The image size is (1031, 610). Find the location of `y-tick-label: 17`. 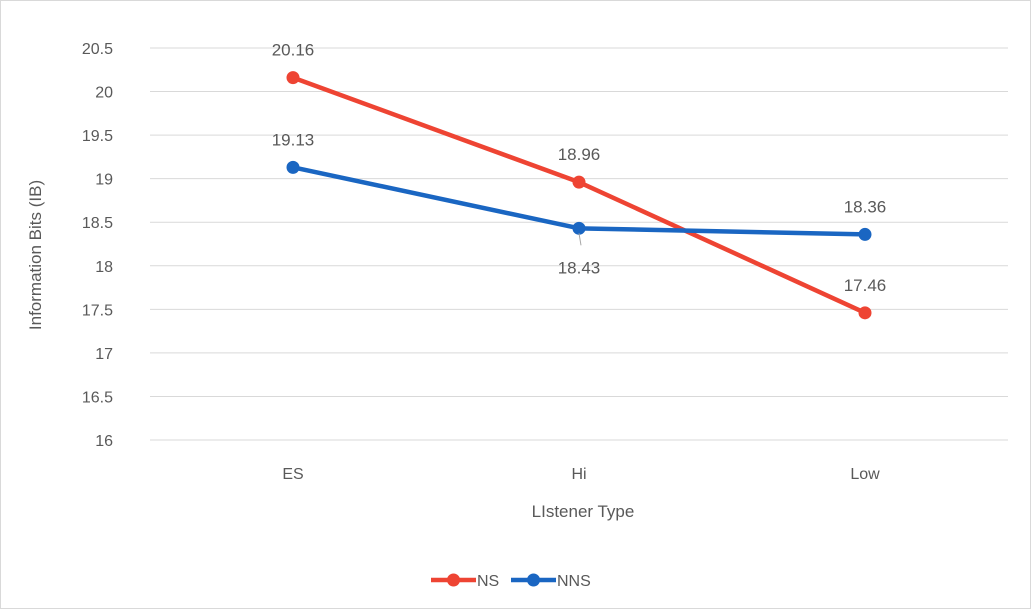

y-tick-label: 17 is located at coordinates (104, 354).